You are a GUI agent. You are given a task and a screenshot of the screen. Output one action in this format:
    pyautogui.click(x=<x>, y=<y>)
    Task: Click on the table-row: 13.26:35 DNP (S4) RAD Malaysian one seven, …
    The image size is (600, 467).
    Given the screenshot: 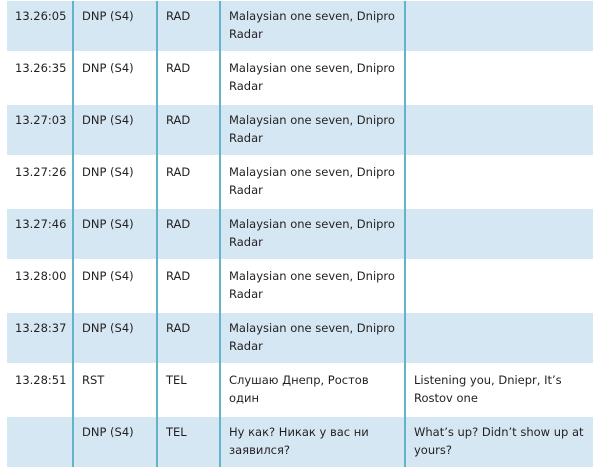 What is the action you would take?
    pyautogui.click(x=300, y=77)
    